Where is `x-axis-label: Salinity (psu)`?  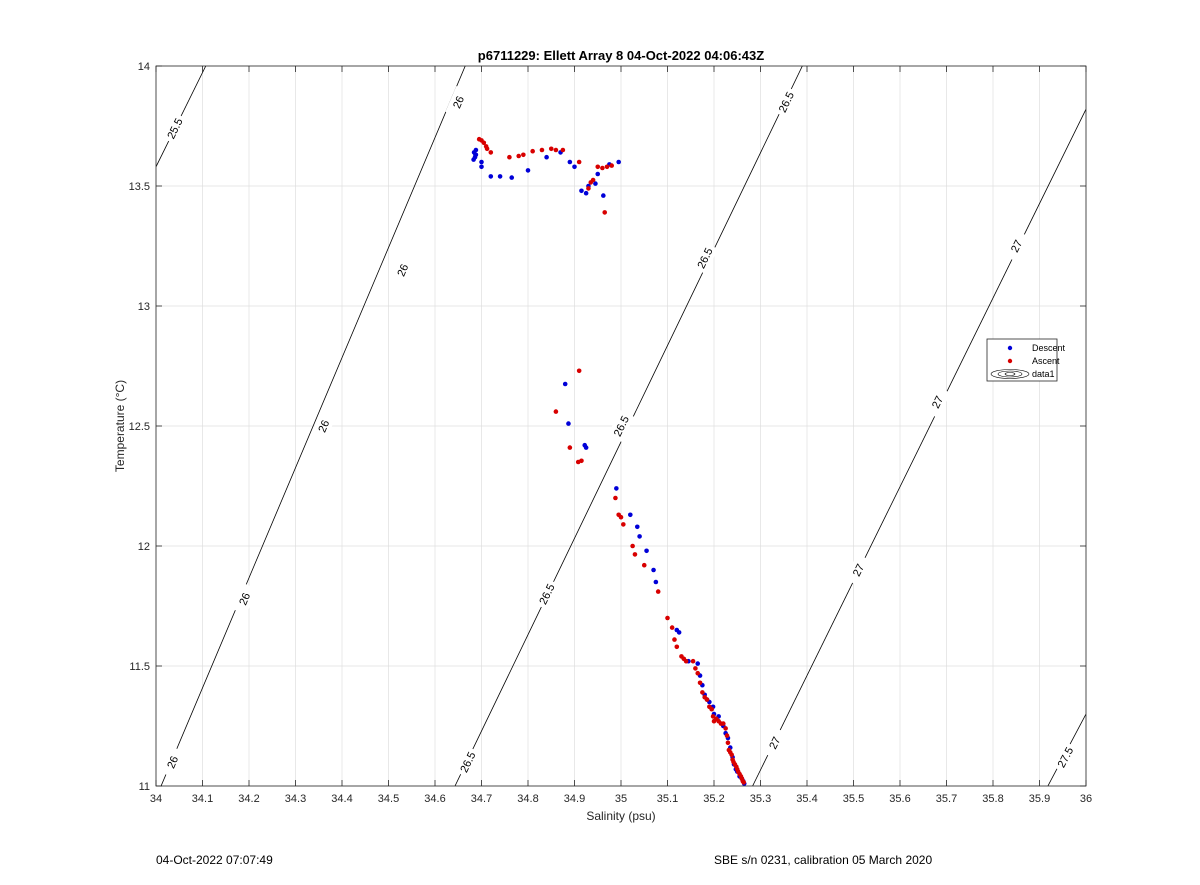
x-axis-label: Salinity (psu) is located at coordinates (620, 816).